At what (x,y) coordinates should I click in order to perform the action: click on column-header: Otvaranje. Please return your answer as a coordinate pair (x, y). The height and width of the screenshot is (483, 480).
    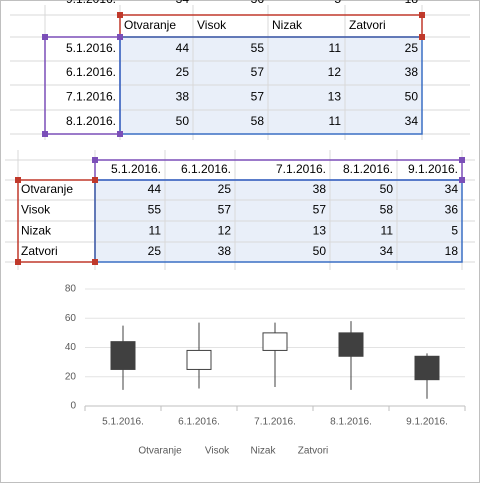
    Looking at the image, I should click on (150, 25).